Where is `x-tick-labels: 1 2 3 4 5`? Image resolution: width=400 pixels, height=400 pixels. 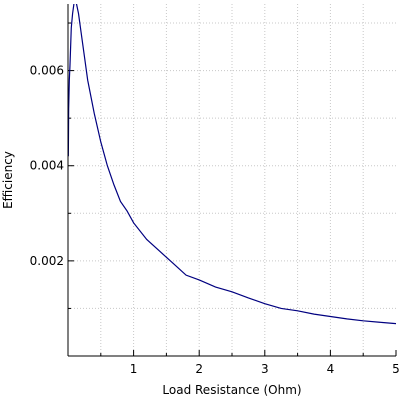 x-tick-labels: 1 2 3 4 5 is located at coordinates (265, 369).